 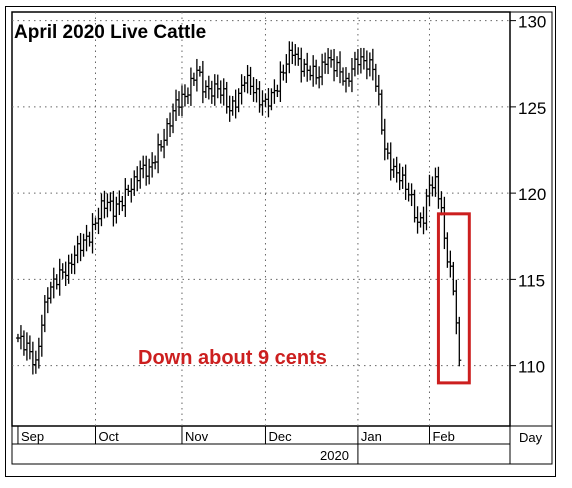 I want to click on month-label: Dec, so click(x=280, y=436).